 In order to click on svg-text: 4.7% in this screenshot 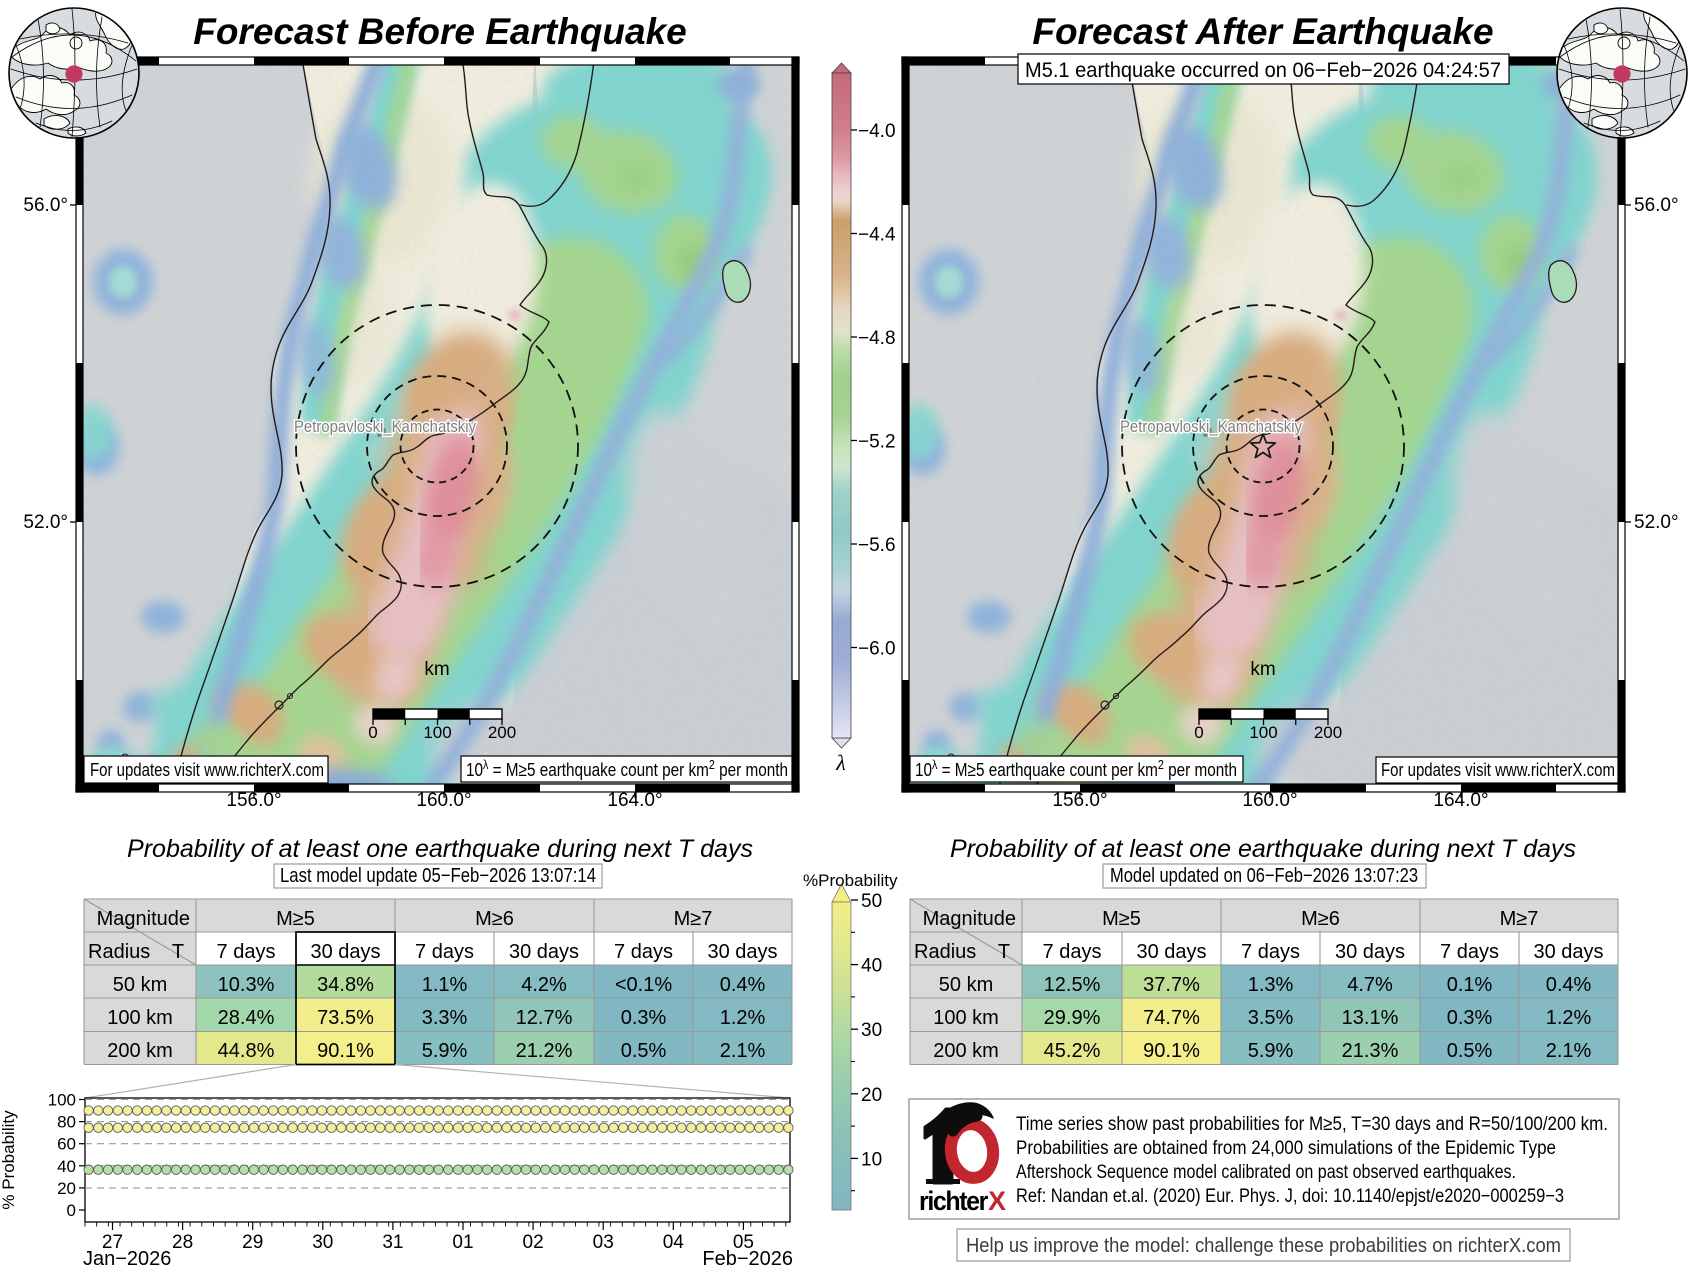, I will do `click(1370, 985)`.